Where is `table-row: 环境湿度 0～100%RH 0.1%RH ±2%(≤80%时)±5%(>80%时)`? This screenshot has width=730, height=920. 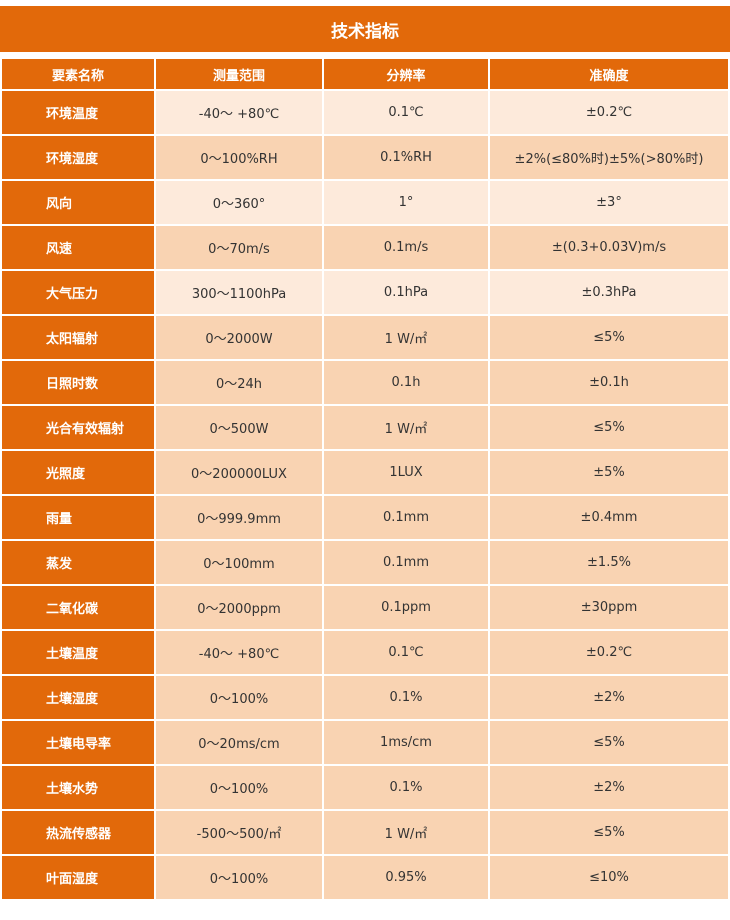 table-row: 环境湿度 0～100%RH 0.1%RH ±2%(≤80%时)±5%(>80%时) is located at coordinates (365, 157).